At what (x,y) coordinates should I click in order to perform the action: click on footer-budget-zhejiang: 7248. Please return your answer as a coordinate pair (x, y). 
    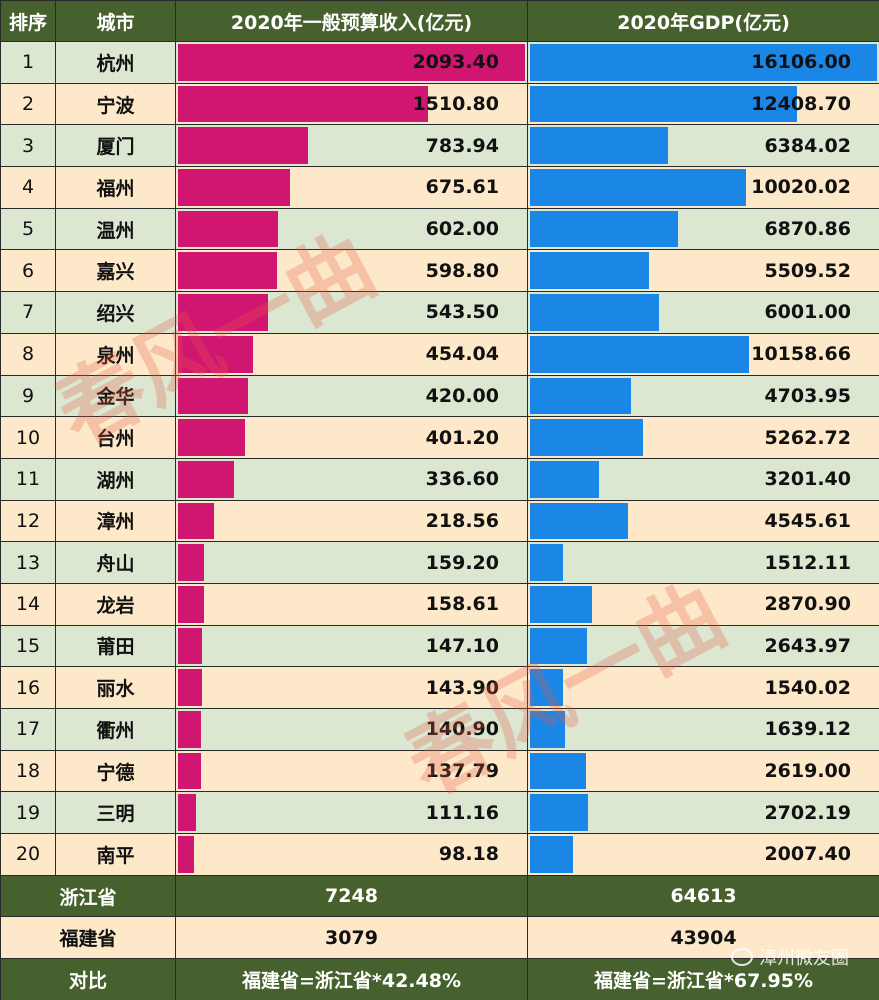
    Looking at the image, I should click on (351, 896).